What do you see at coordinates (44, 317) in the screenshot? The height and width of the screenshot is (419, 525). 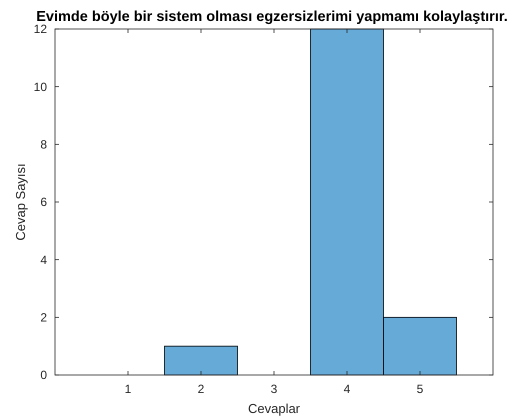 I see `y-tick-label: 2` at bounding box center [44, 317].